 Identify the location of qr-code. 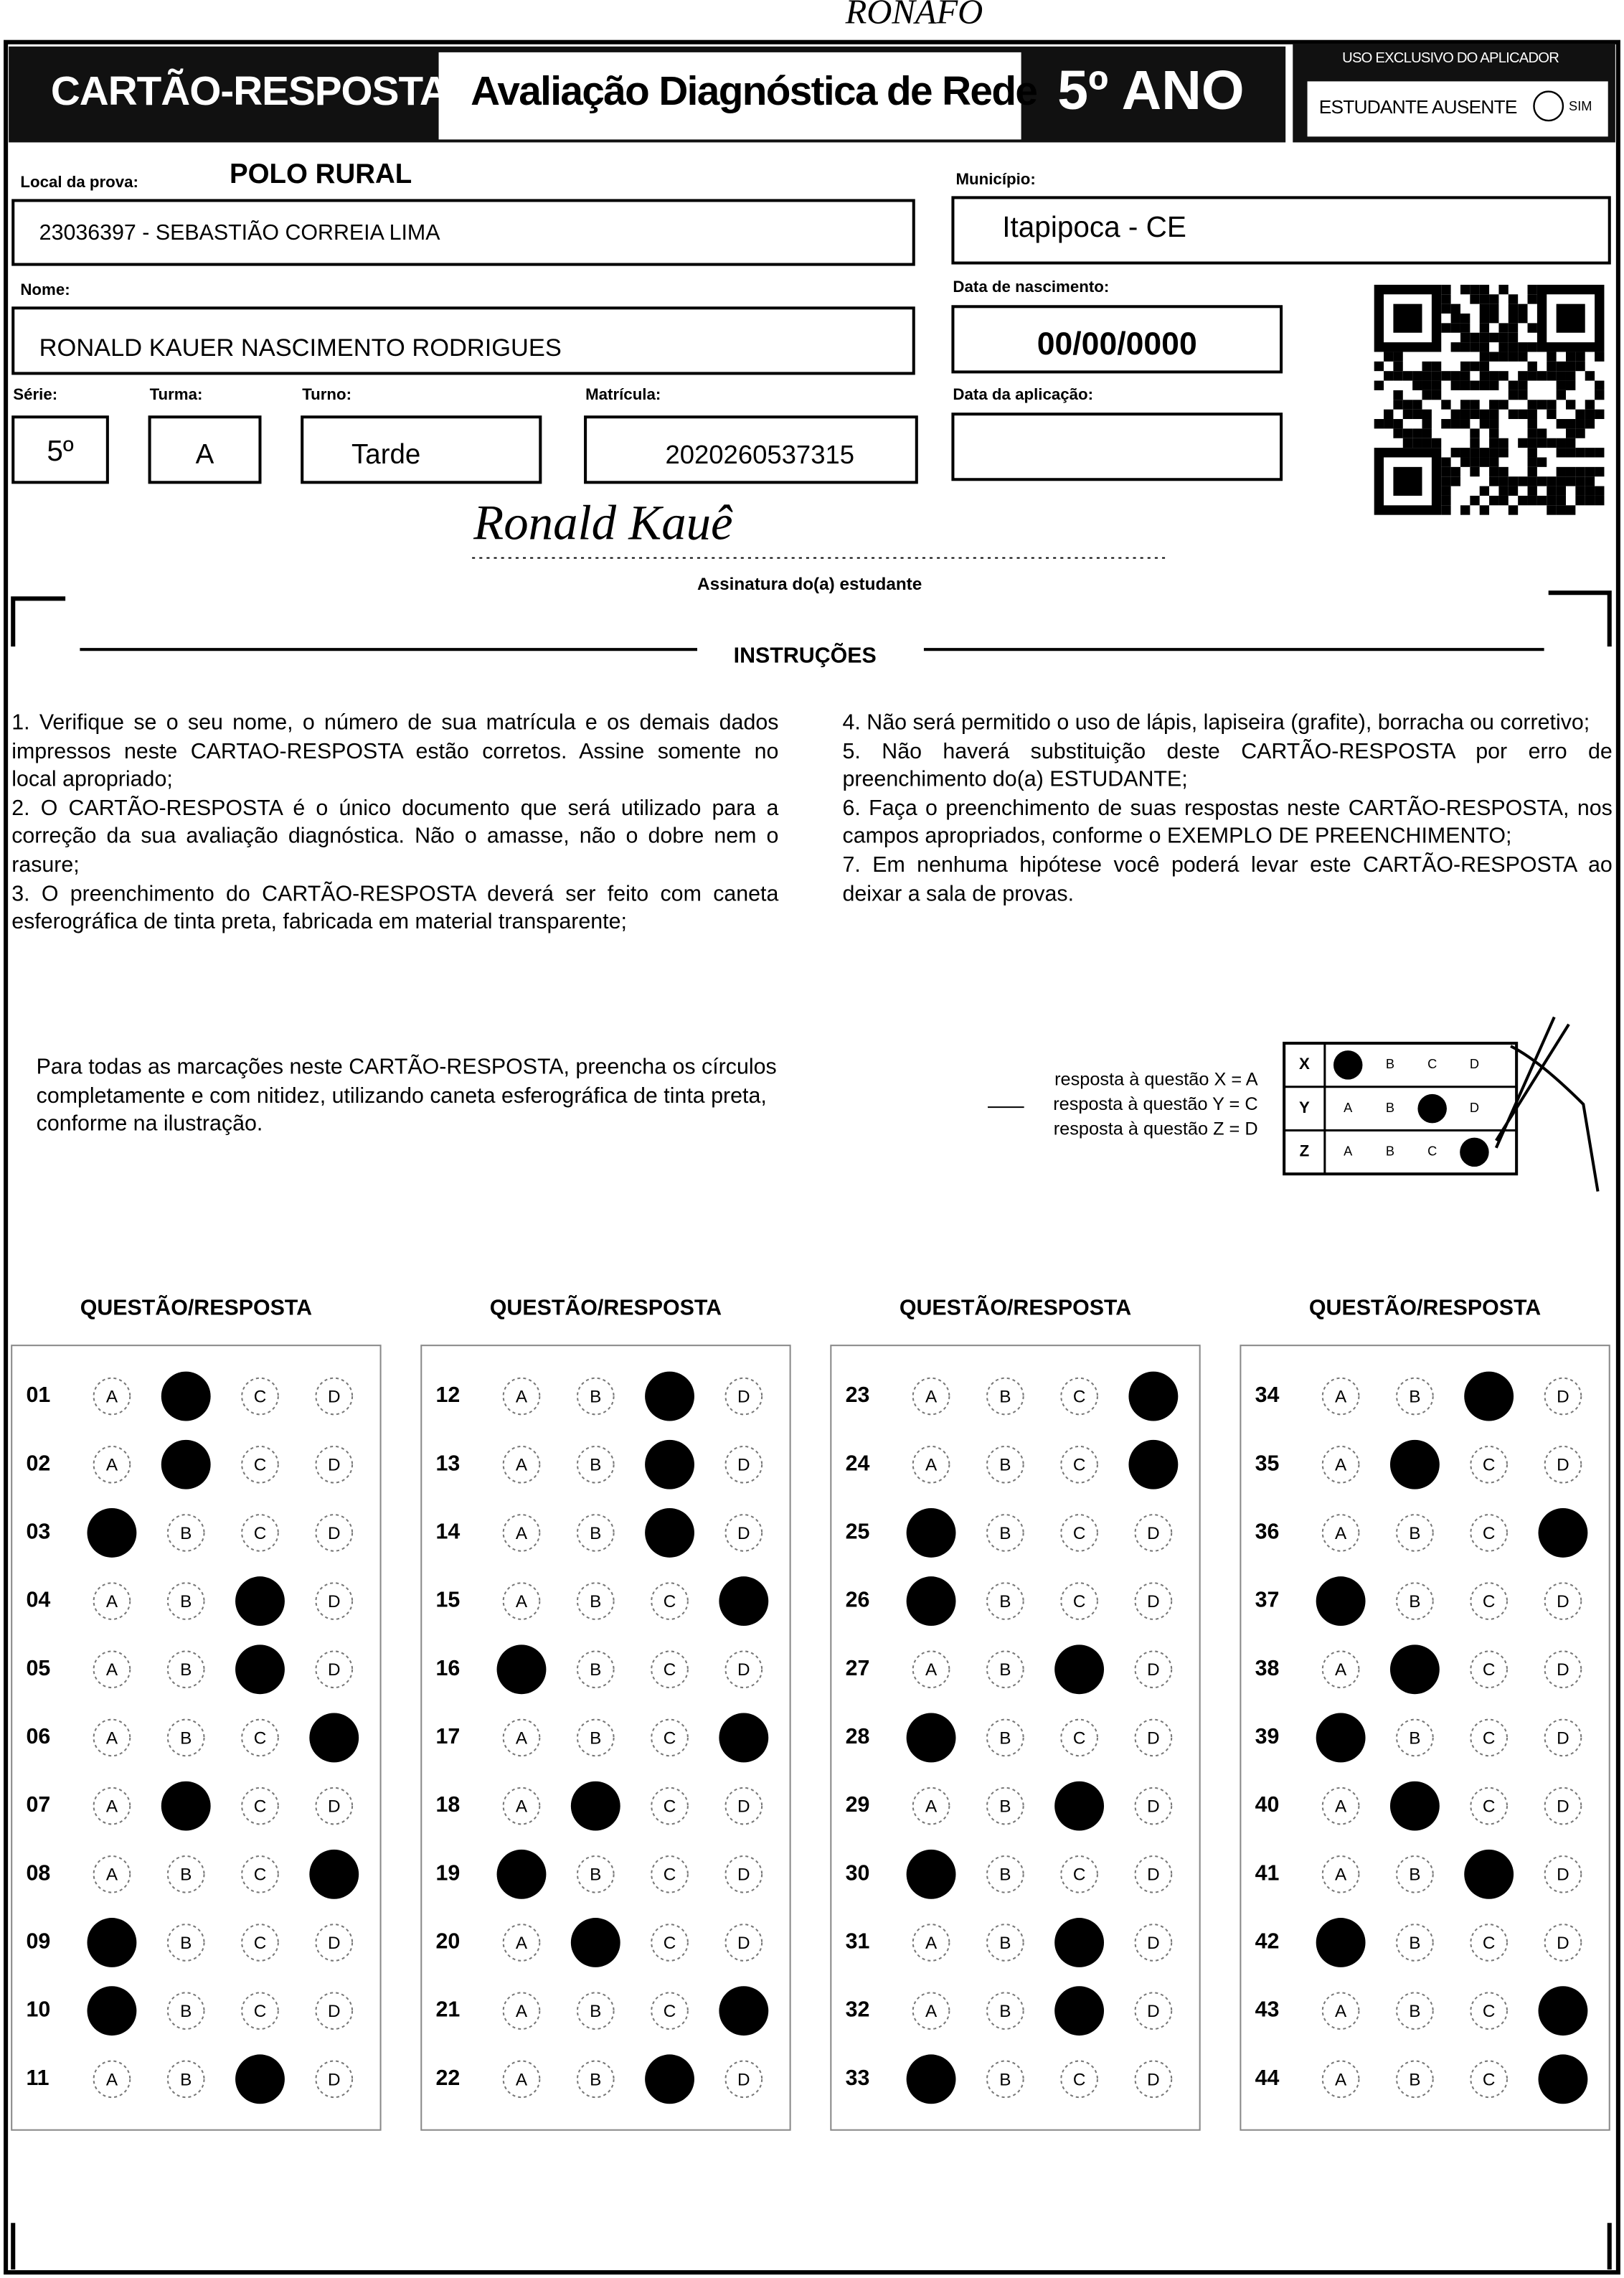
(1489, 399).